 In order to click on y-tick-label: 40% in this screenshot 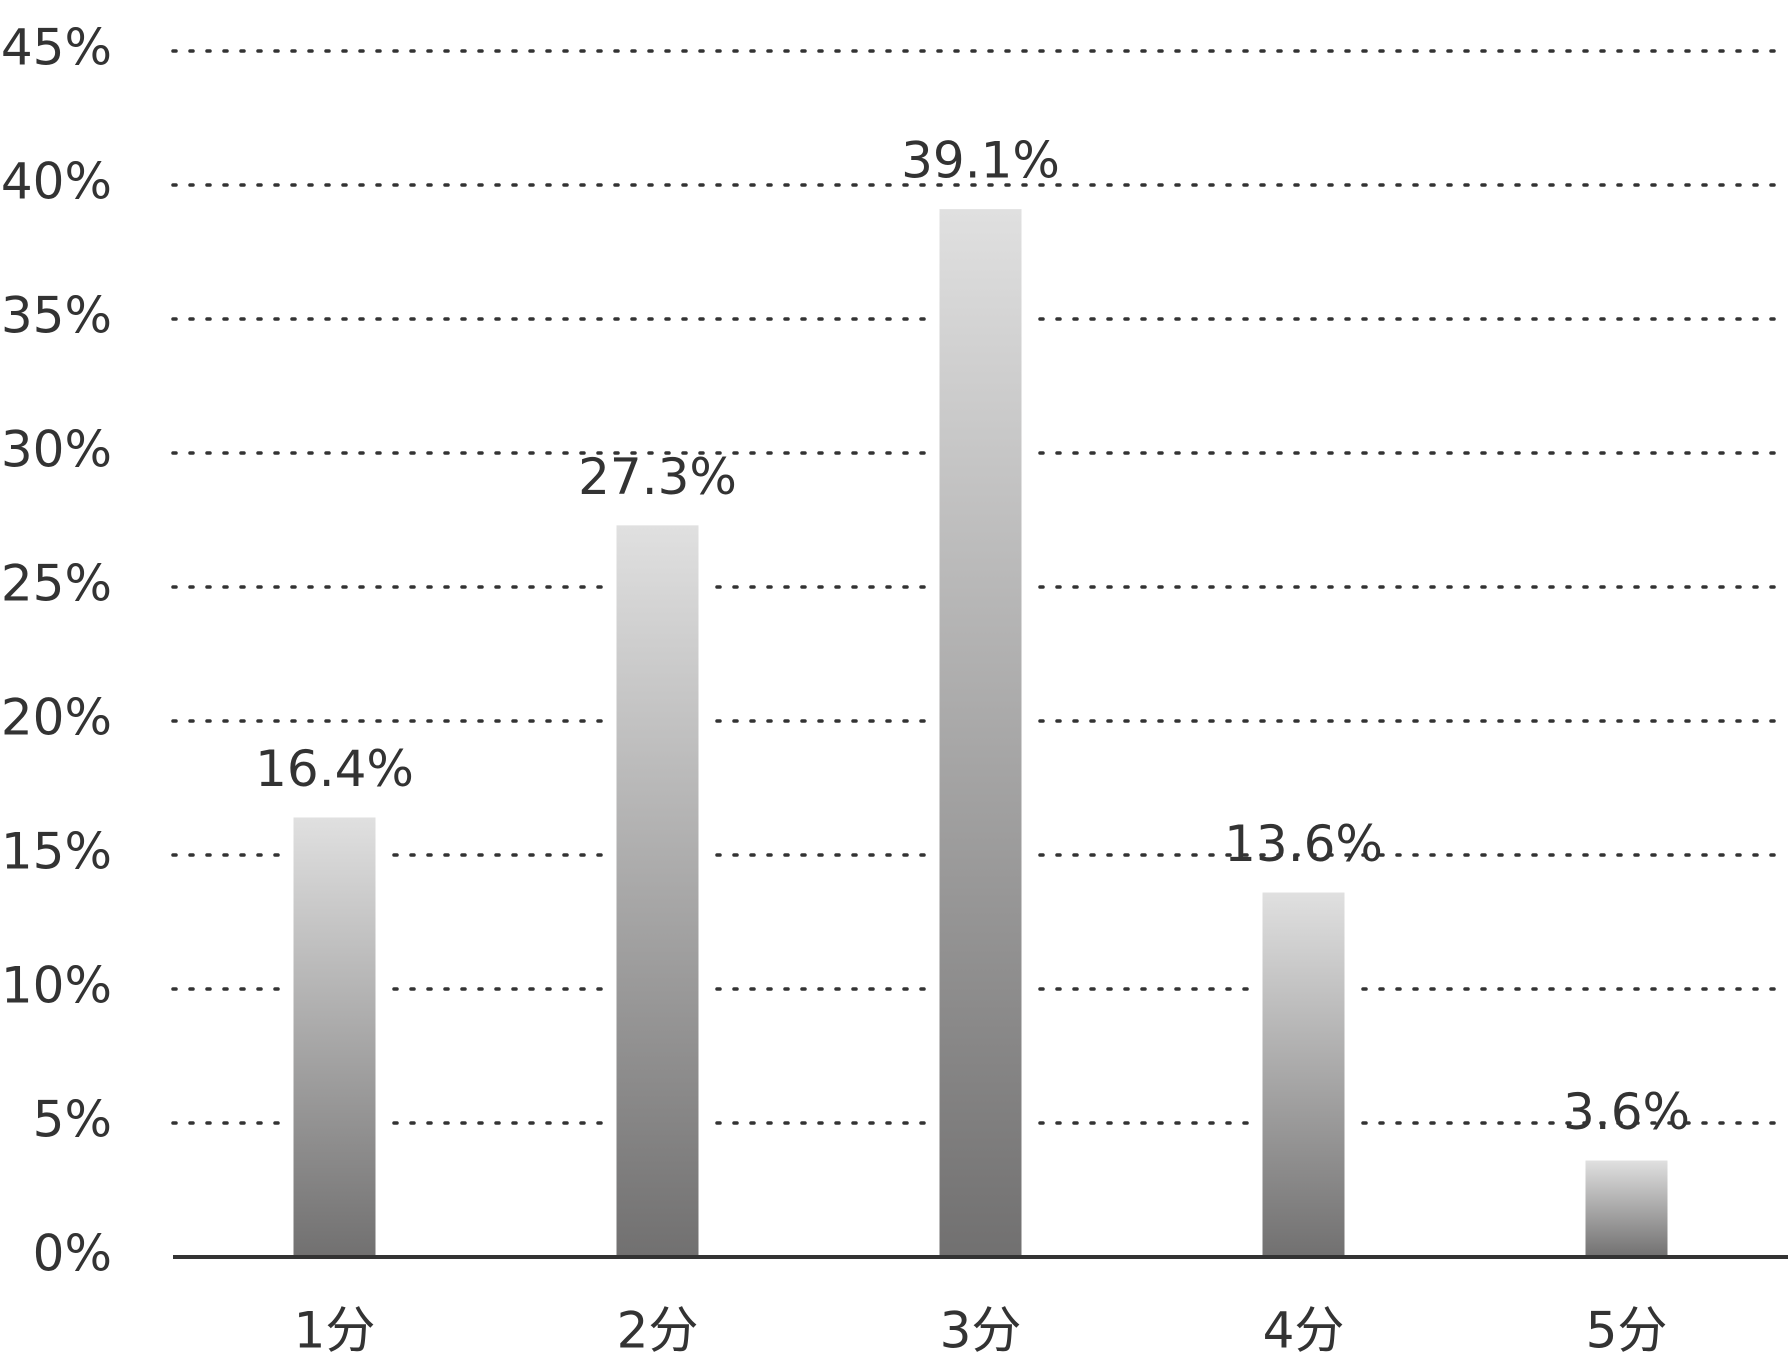, I will do `click(56, 182)`.